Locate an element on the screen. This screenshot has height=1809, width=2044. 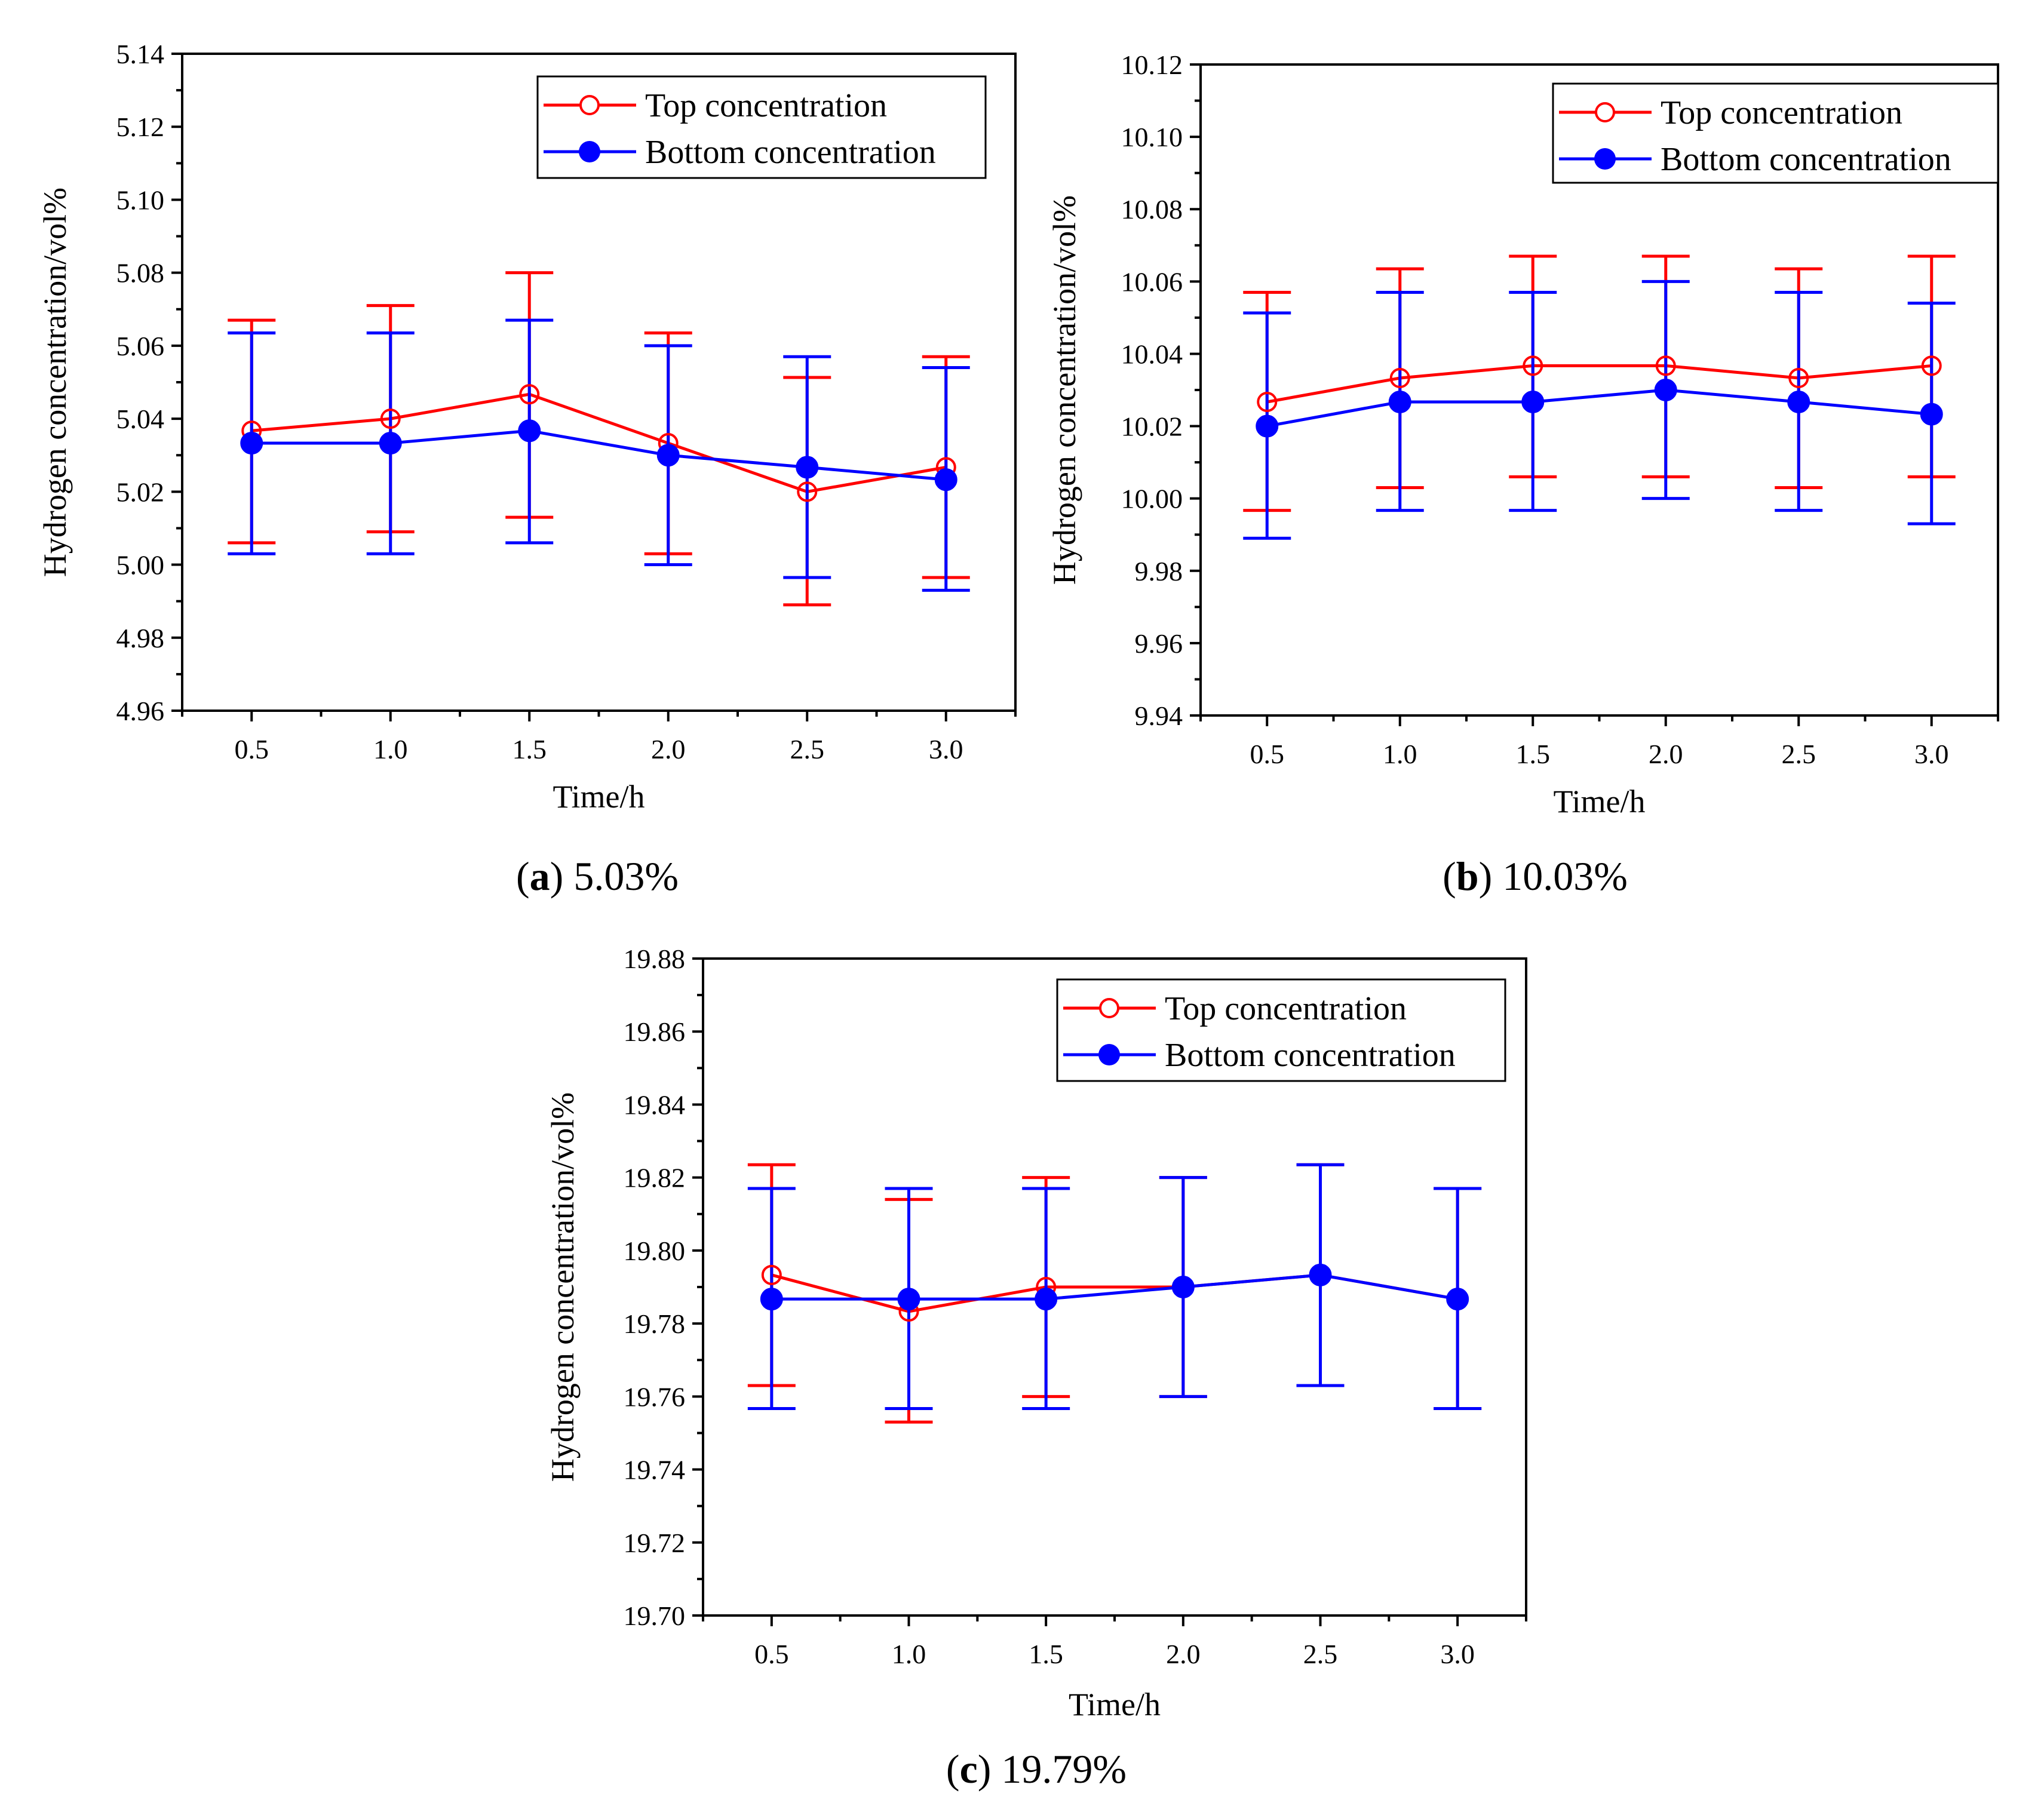
y-tick-label: 10.06 is located at coordinates (1152, 281).